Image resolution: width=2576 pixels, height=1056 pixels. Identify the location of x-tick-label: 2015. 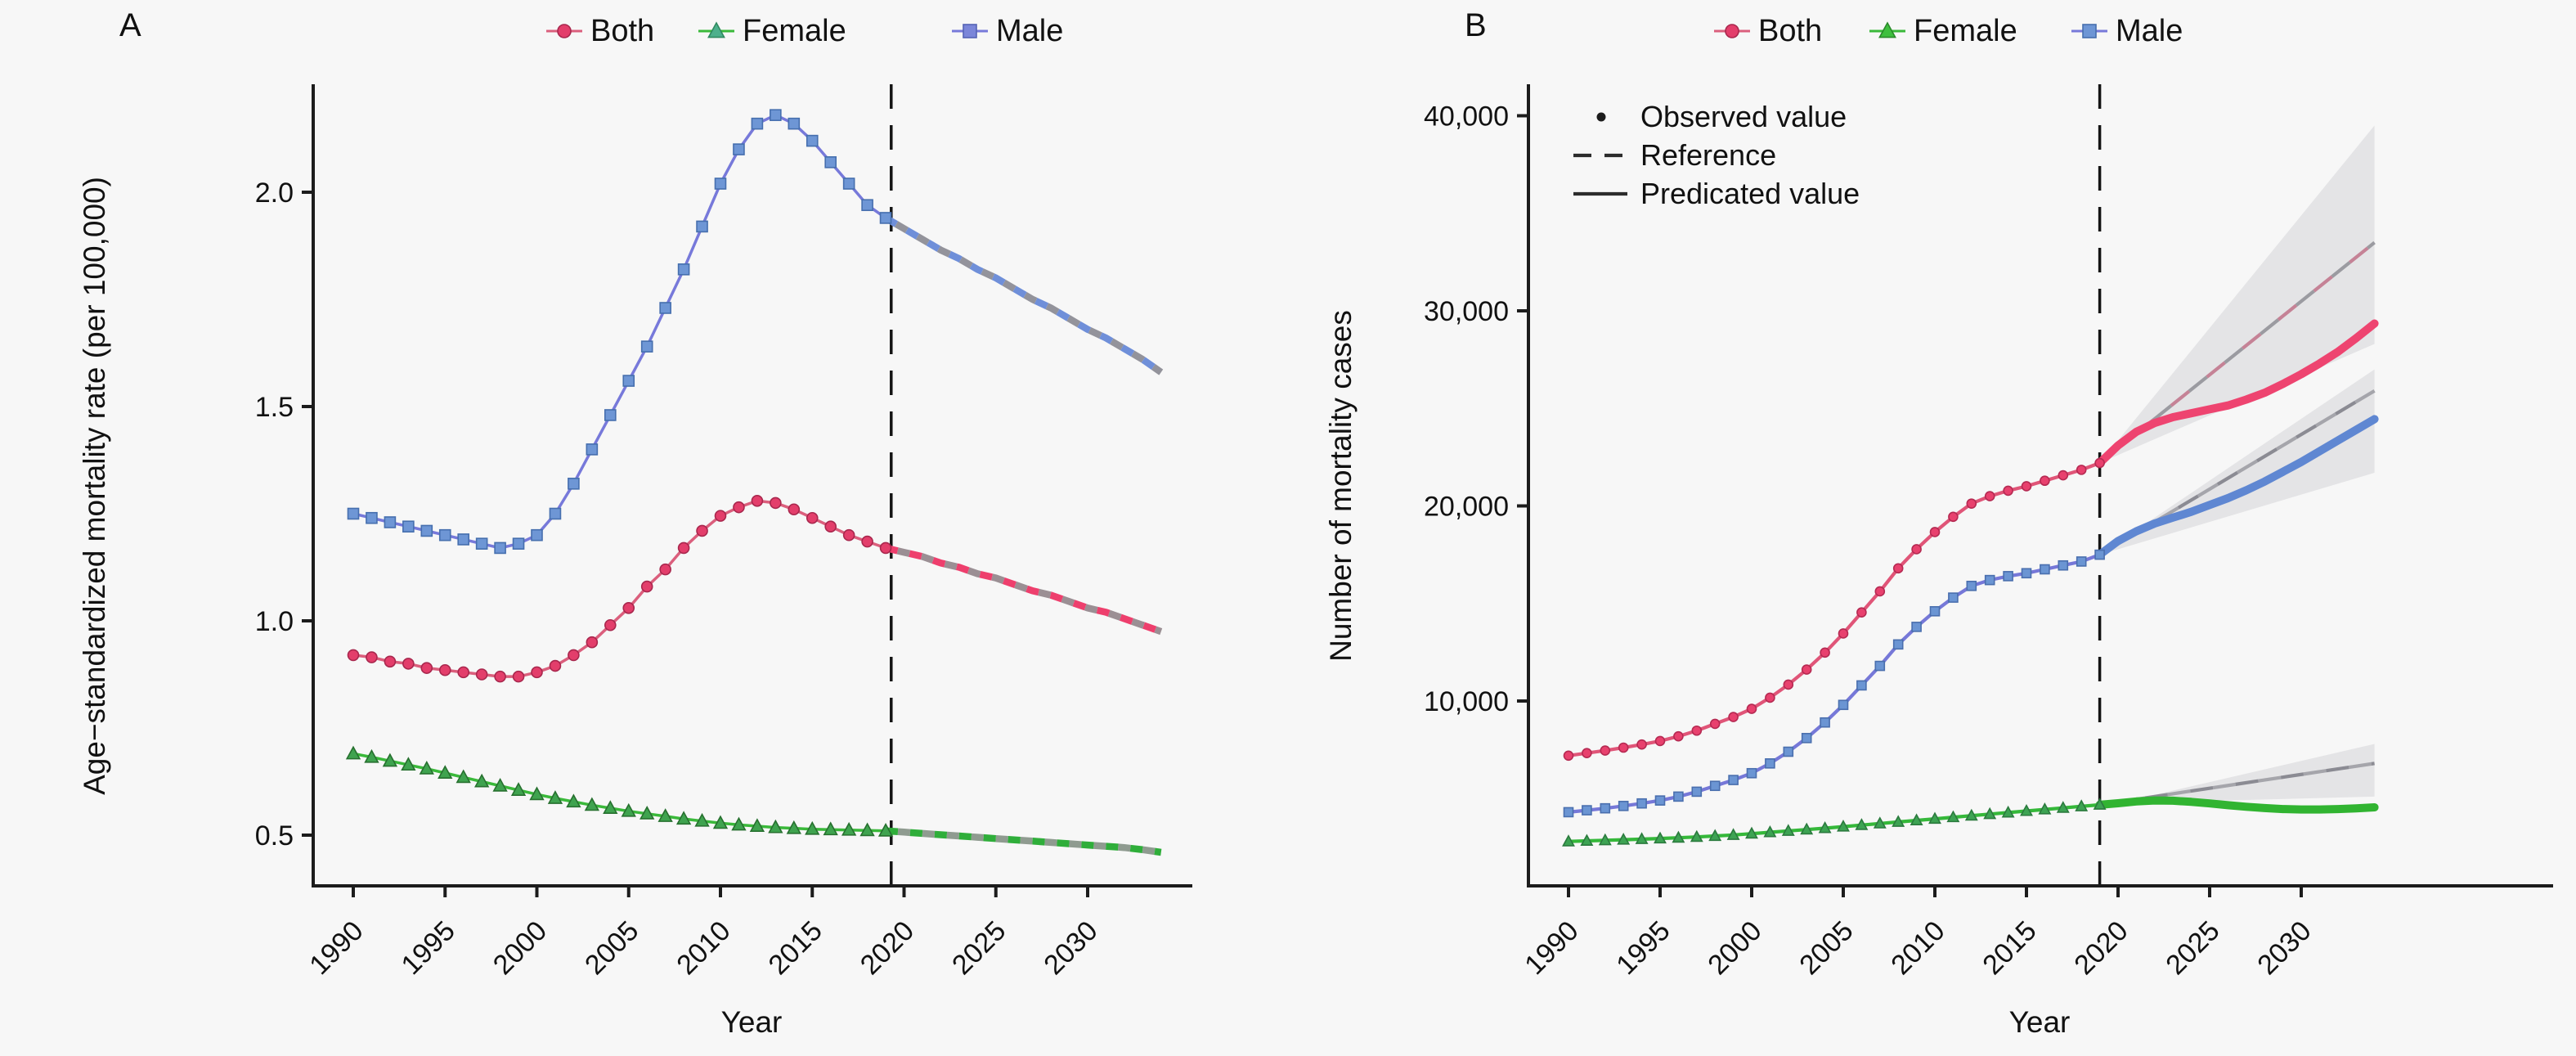
(2010, 948).